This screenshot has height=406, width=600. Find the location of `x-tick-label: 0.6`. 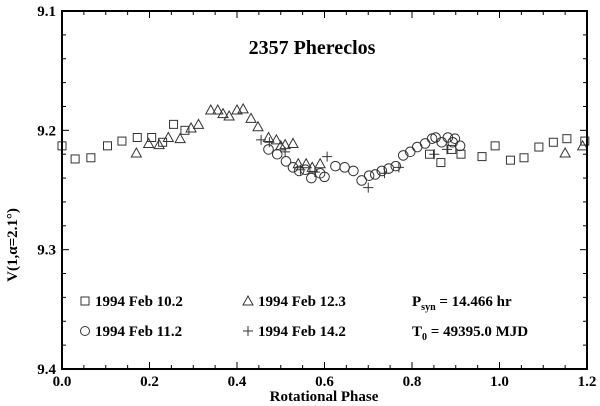

x-tick-label: 0.6 is located at coordinates (324, 382).